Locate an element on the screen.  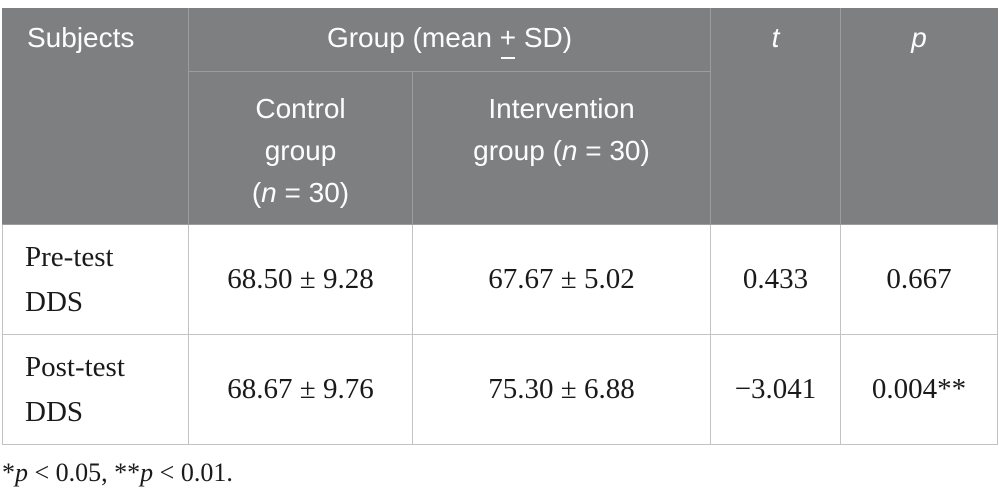
text-segment: Control is located at coordinates (300, 108).